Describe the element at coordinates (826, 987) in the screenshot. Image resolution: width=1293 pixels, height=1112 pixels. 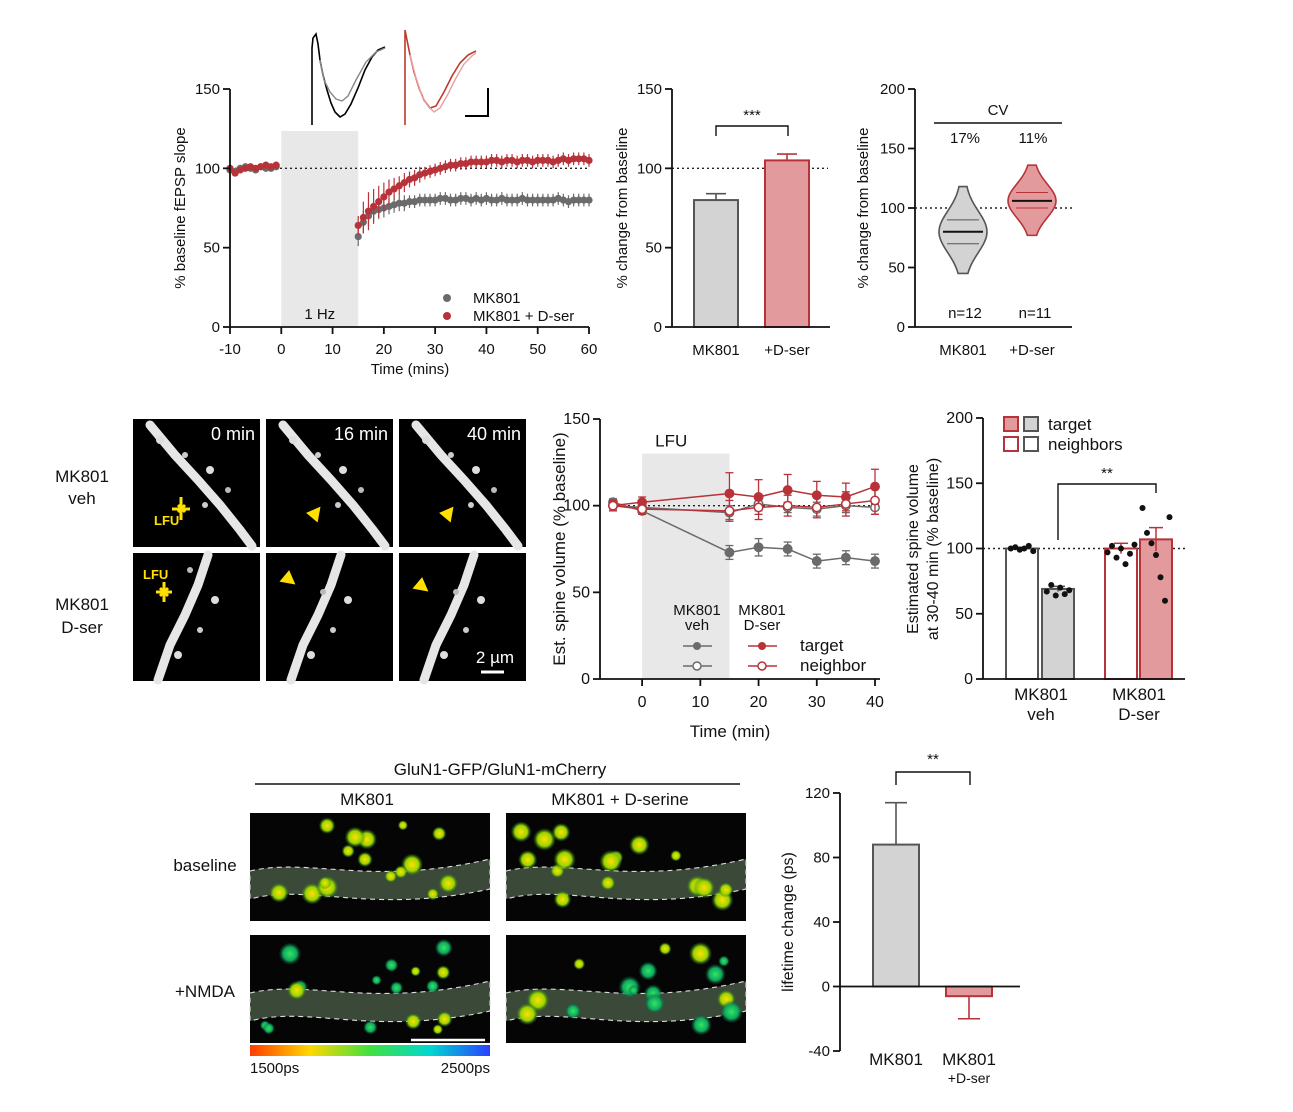
I see `f-y-tick-label: 0` at that location.